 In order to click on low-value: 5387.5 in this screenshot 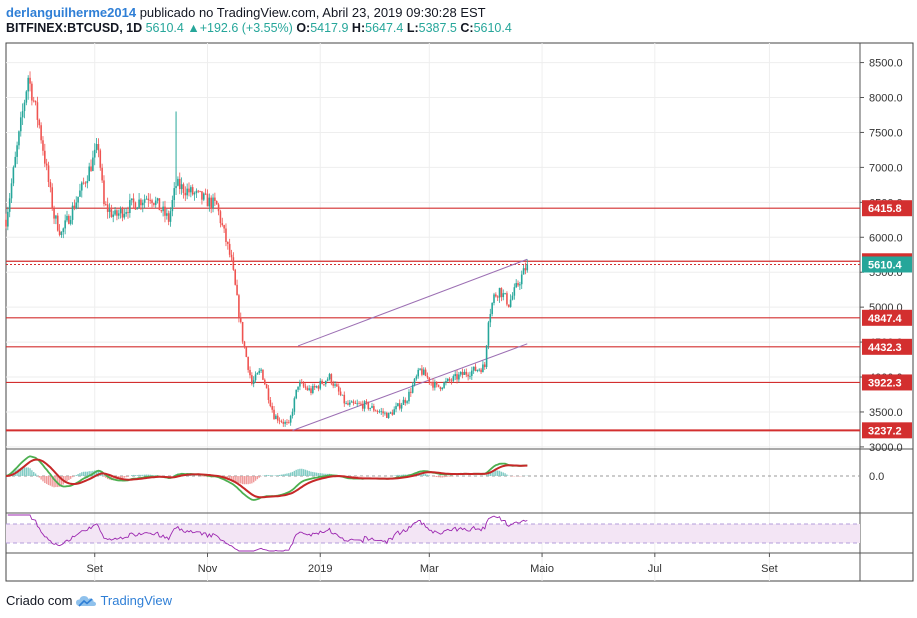, I will do `click(437, 28)`.